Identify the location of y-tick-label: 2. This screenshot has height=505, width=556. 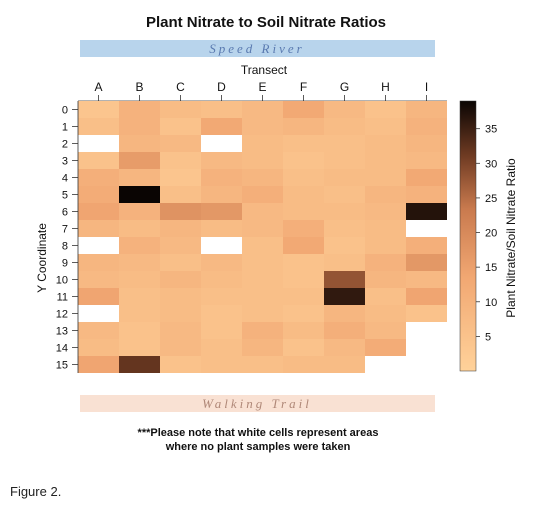
(65, 145).